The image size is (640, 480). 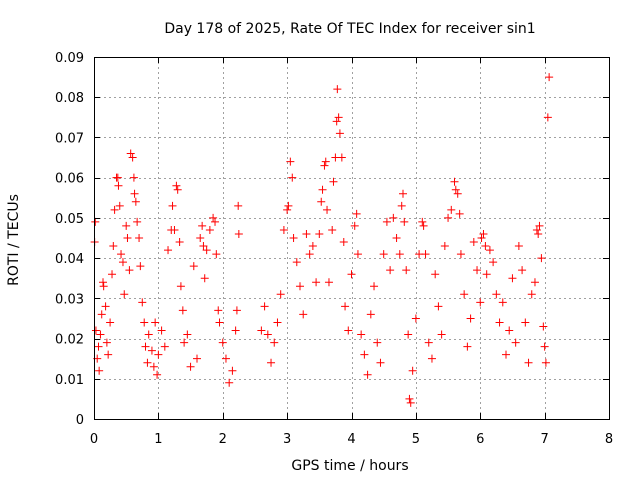 I want to click on x-tick-label: 2, so click(x=223, y=439).